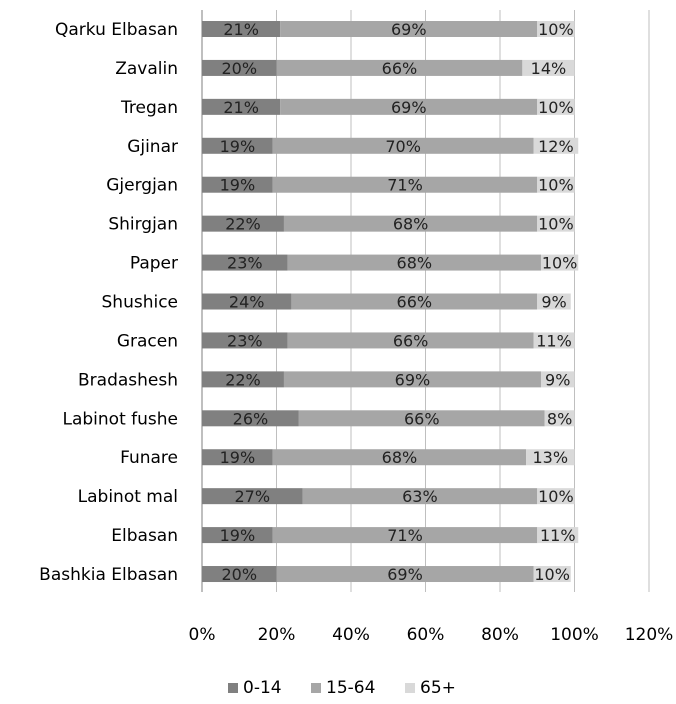 This screenshot has height=704, width=676. I want to click on category-label: Zavalin, so click(146, 69).